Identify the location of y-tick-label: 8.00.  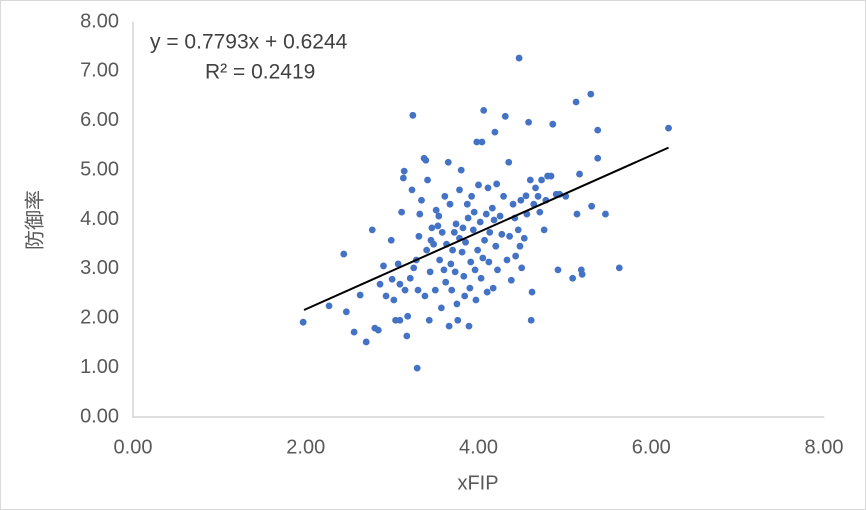
(99, 21).